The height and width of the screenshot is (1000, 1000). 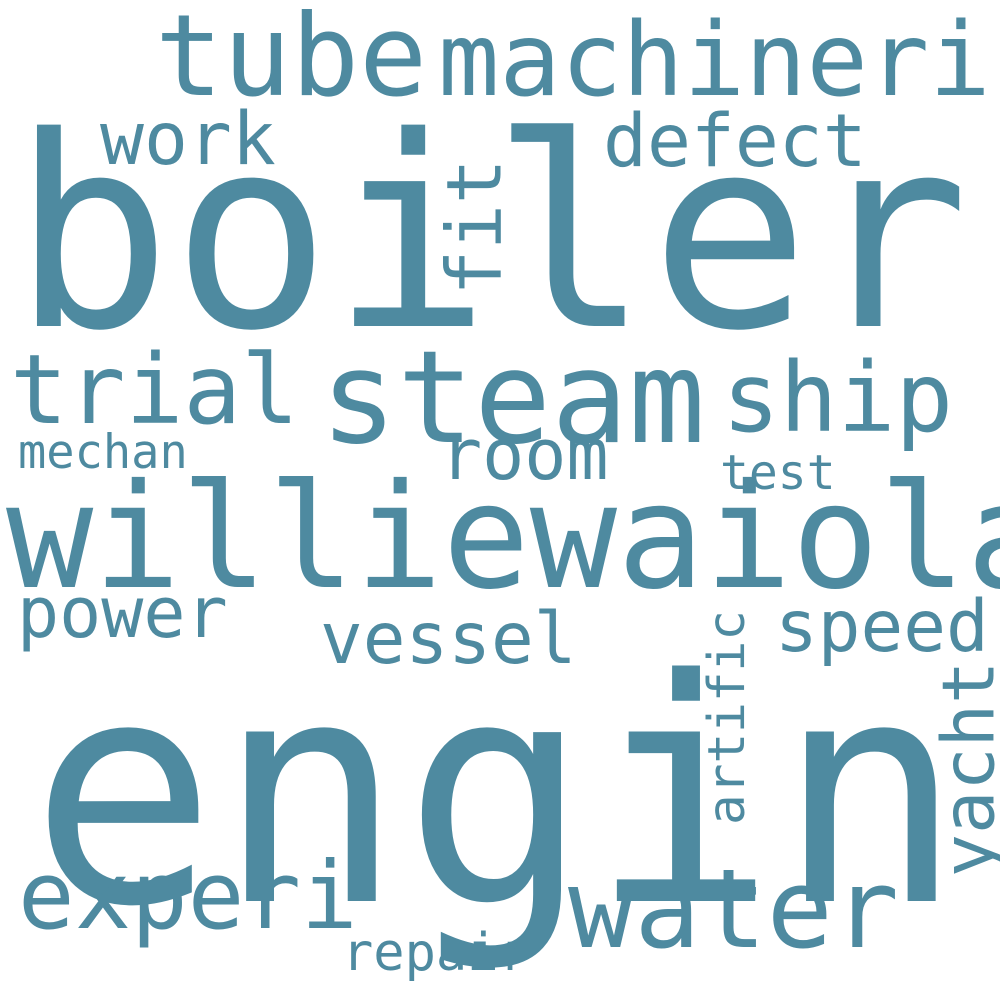 I want to click on word-vessel: vessel, so click(x=448, y=638).